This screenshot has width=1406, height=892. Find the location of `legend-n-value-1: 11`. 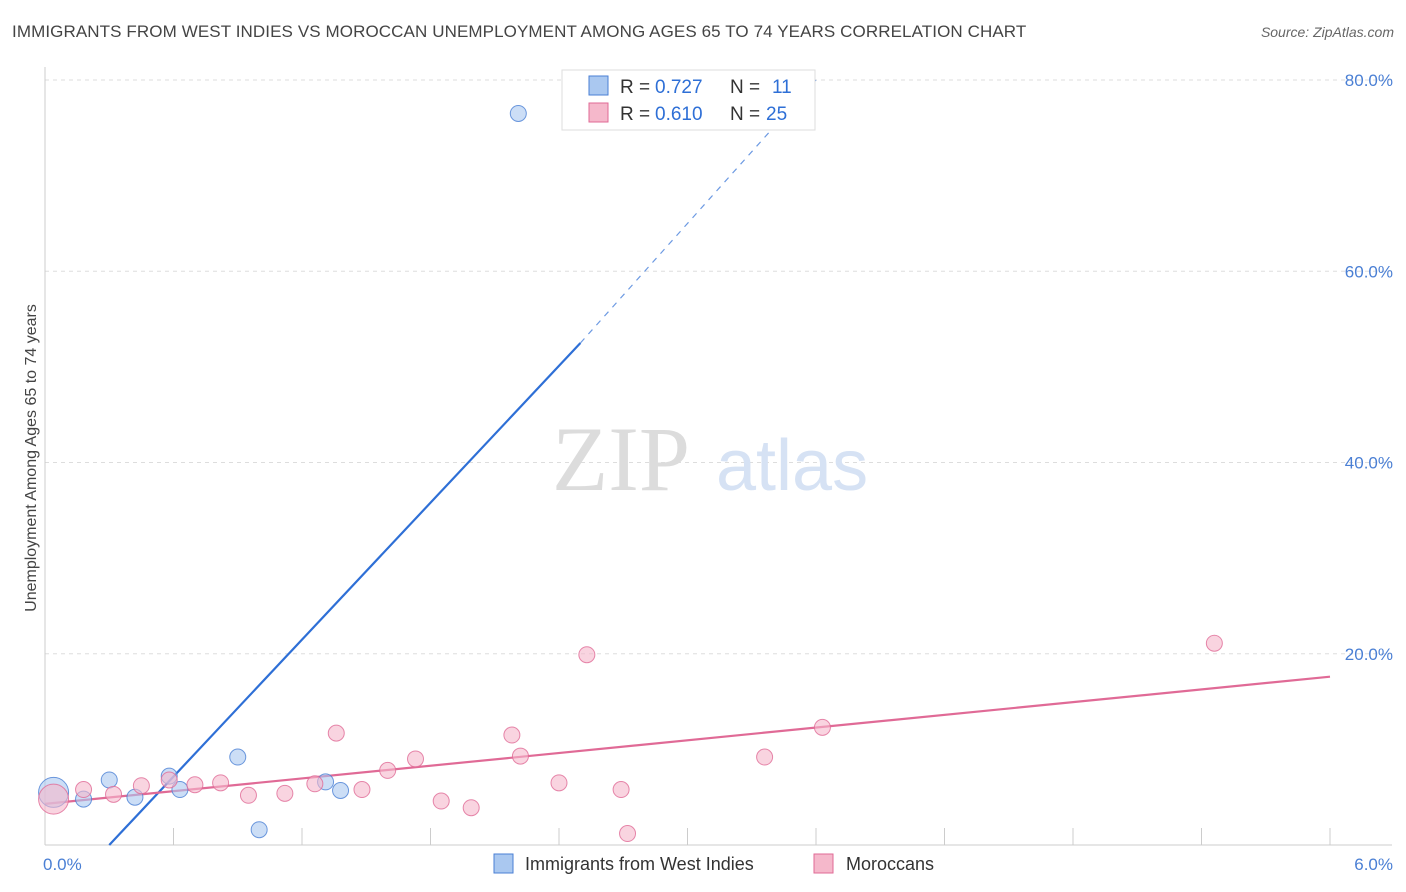

legend-n-value-1: 11 is located at coordinates (782, 87).